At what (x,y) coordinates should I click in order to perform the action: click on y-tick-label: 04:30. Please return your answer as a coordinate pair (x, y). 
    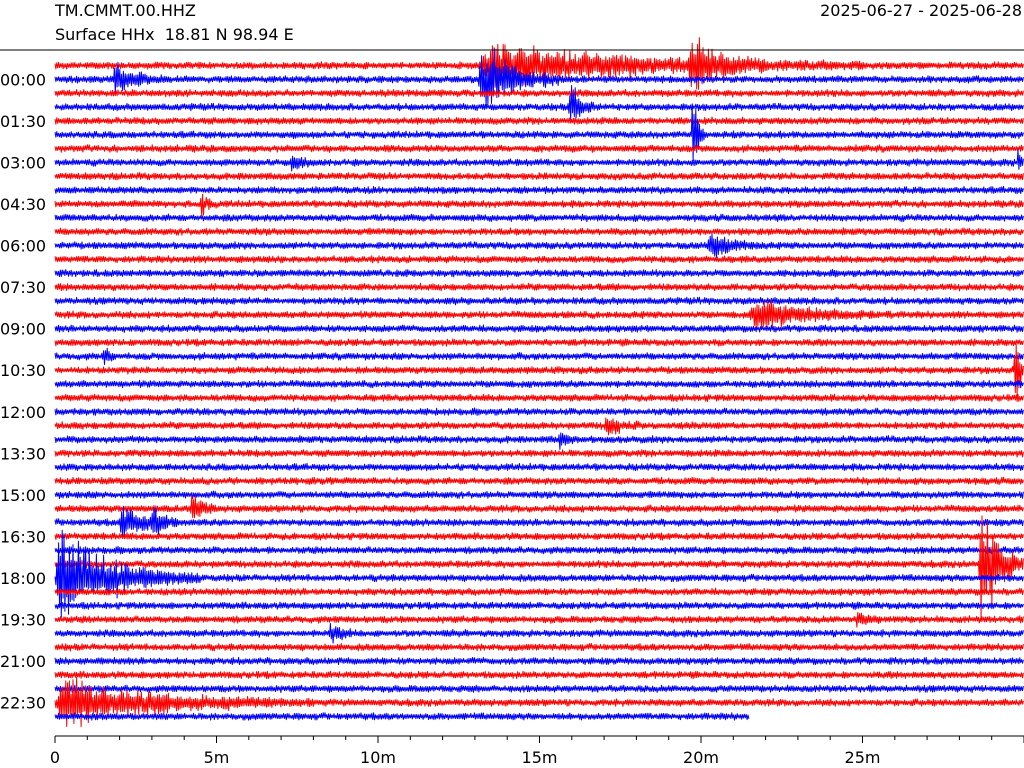
    Looking at the image, I should click on (23, 204).